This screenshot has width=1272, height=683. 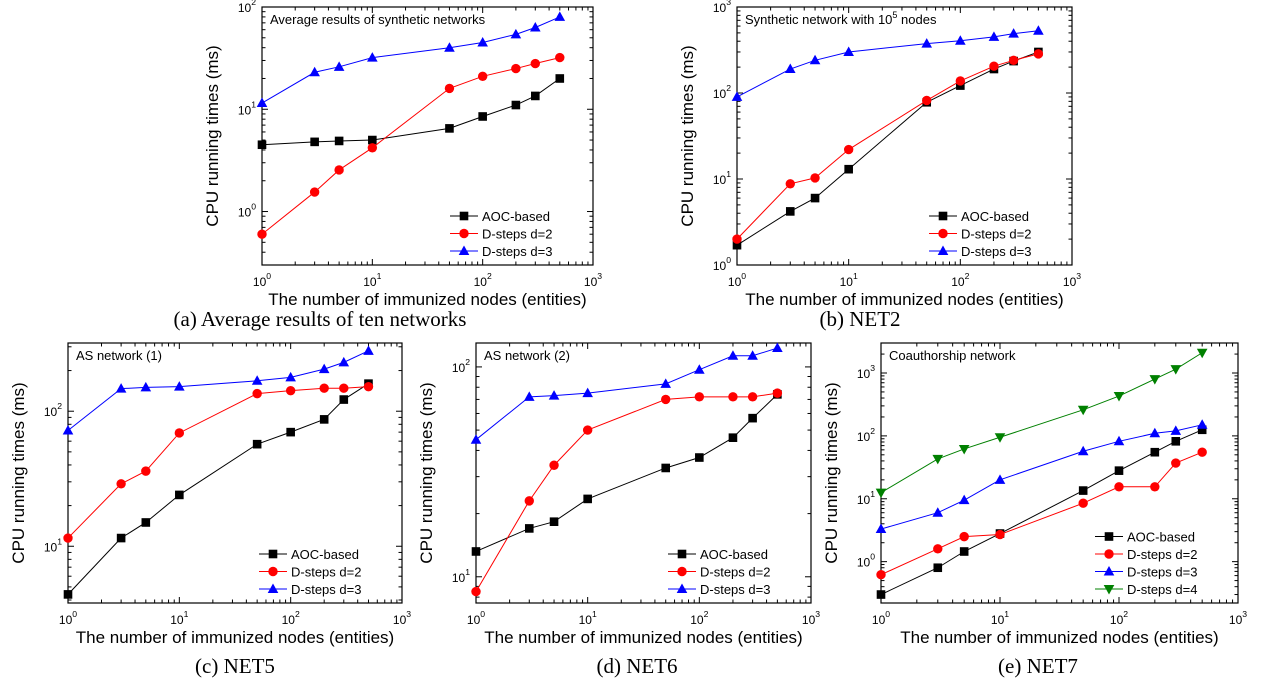 I want to click on panel-title: Average results of synthetic networks, so click(x=378, y=19).